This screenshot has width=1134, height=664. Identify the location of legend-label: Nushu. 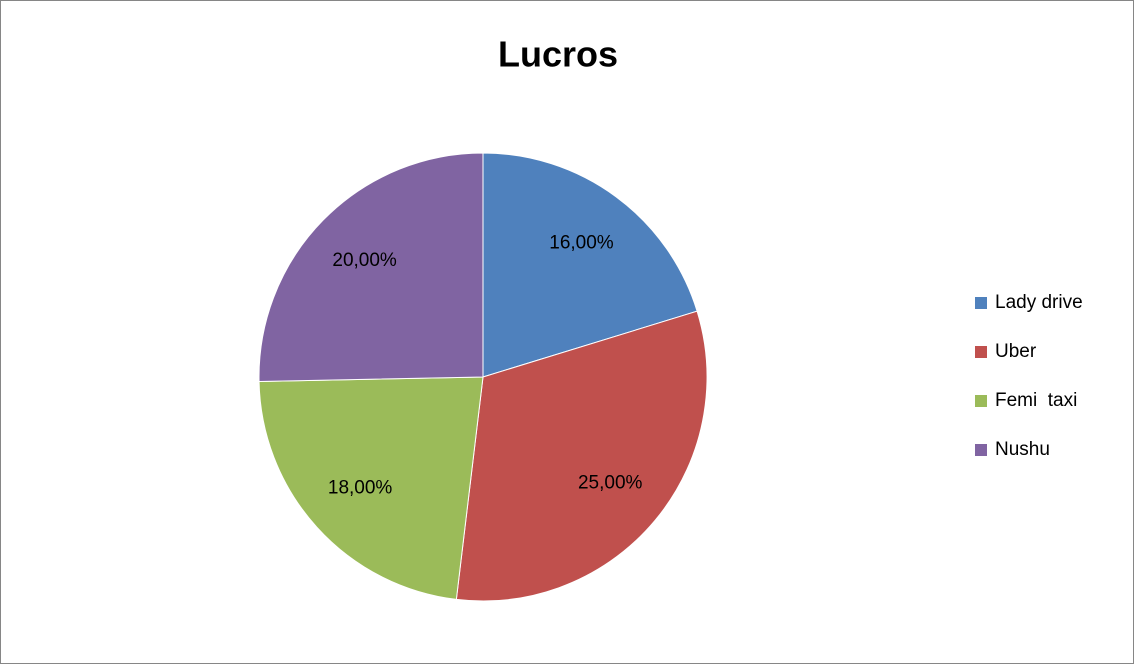
(1022, 449).